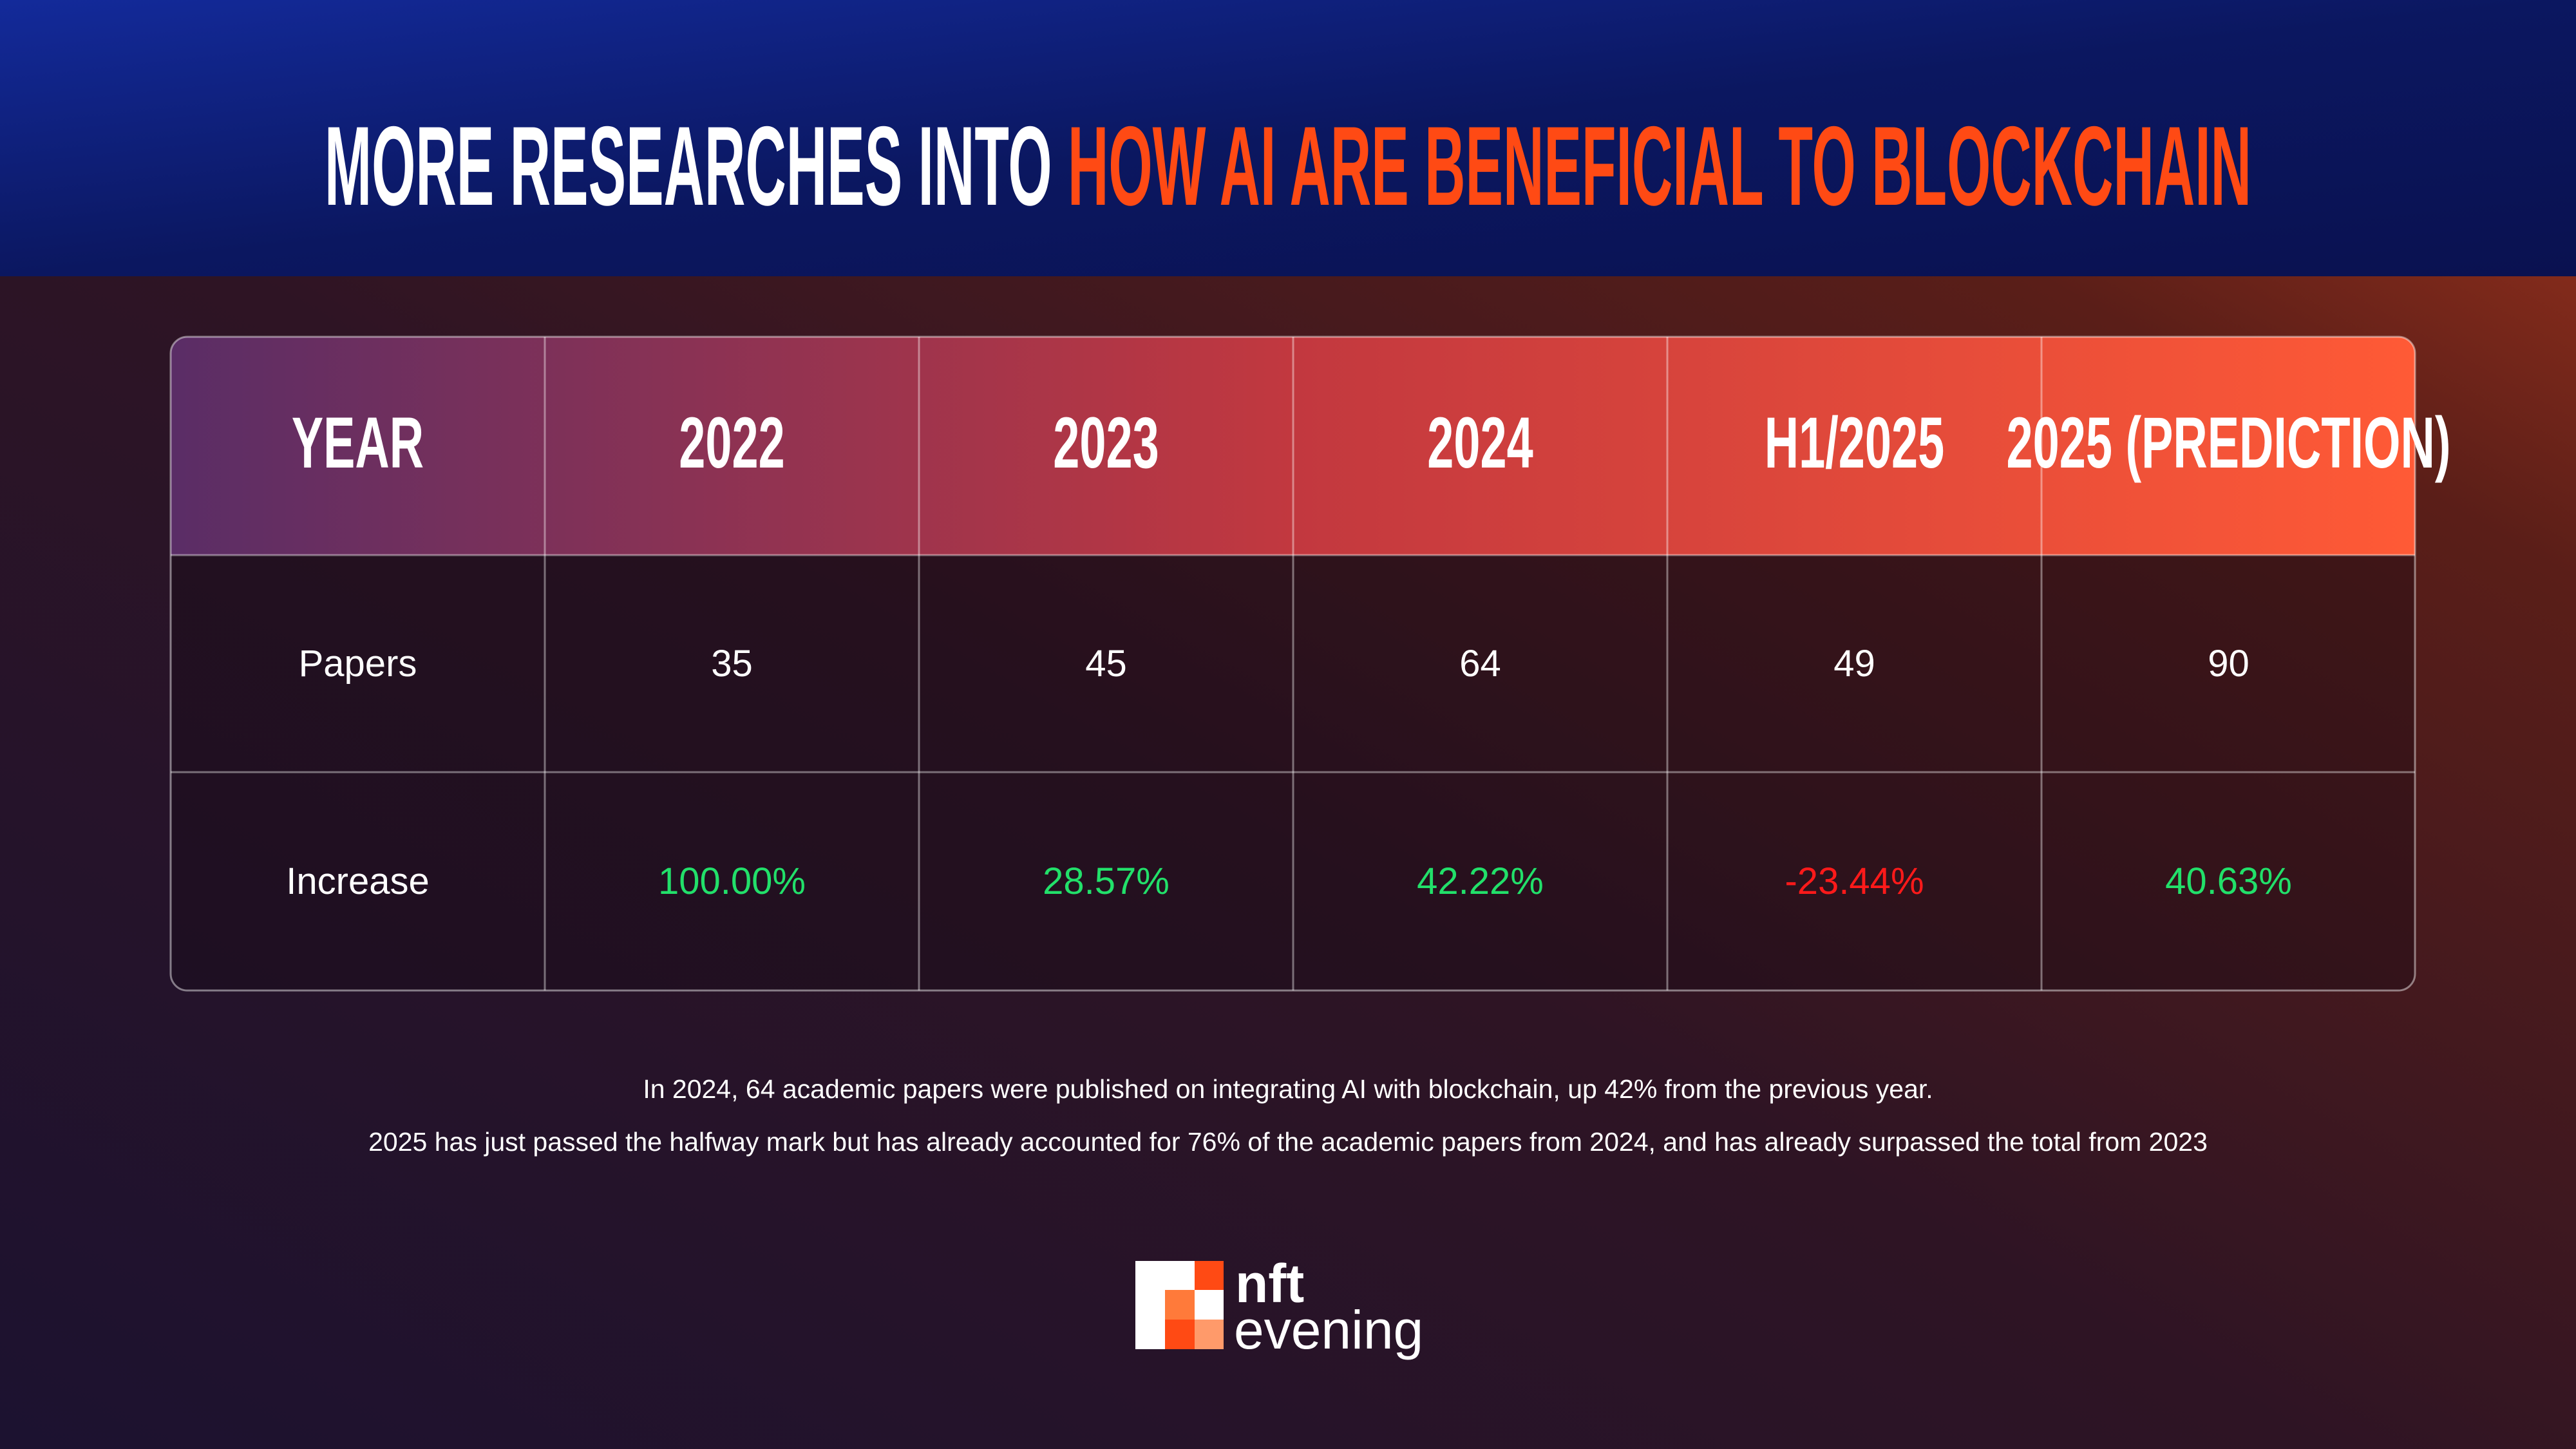  I want to click on header-cell: 2025 (PREDICTION), so click(2229, 444).